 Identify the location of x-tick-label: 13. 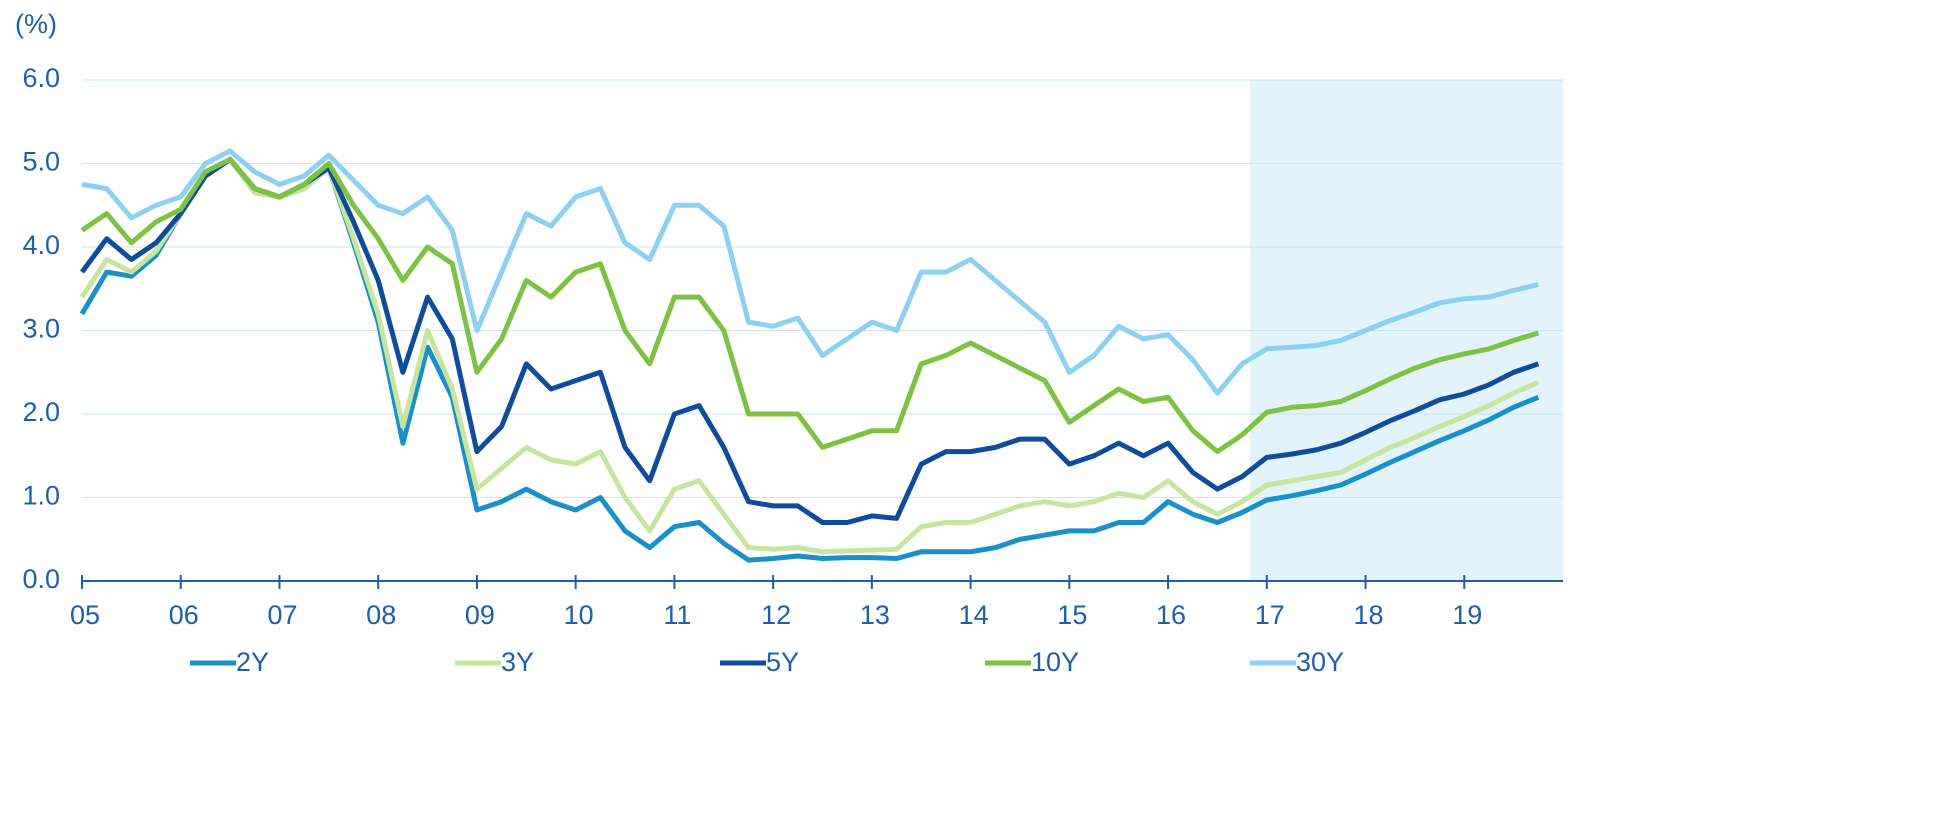
(875, 615).